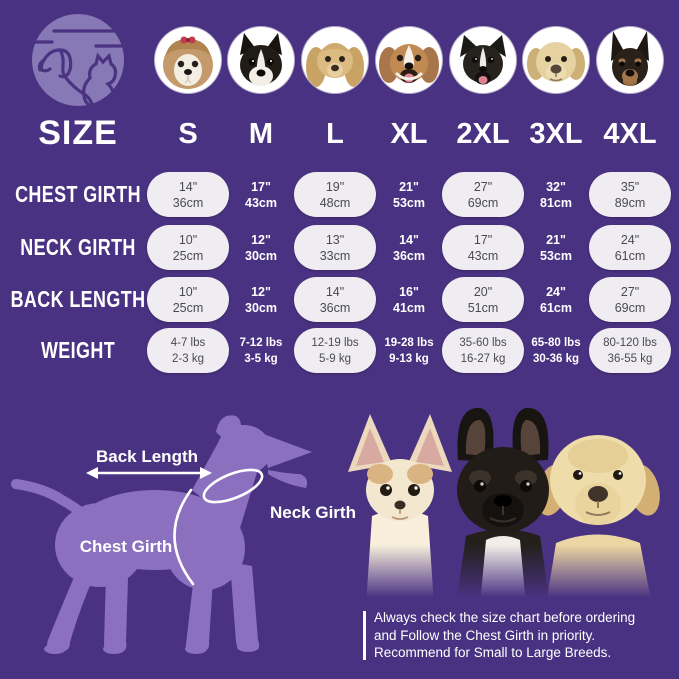 This screenshot has height=679, width=679. I want to click on cell-back-length-2xl: 20" 51cm, so click(483, 299).